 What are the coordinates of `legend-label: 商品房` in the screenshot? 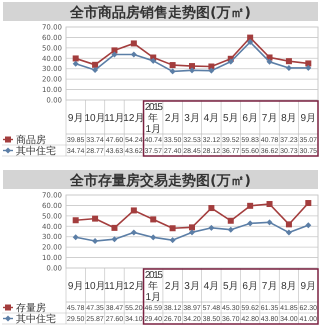 It's located at (31, 140).